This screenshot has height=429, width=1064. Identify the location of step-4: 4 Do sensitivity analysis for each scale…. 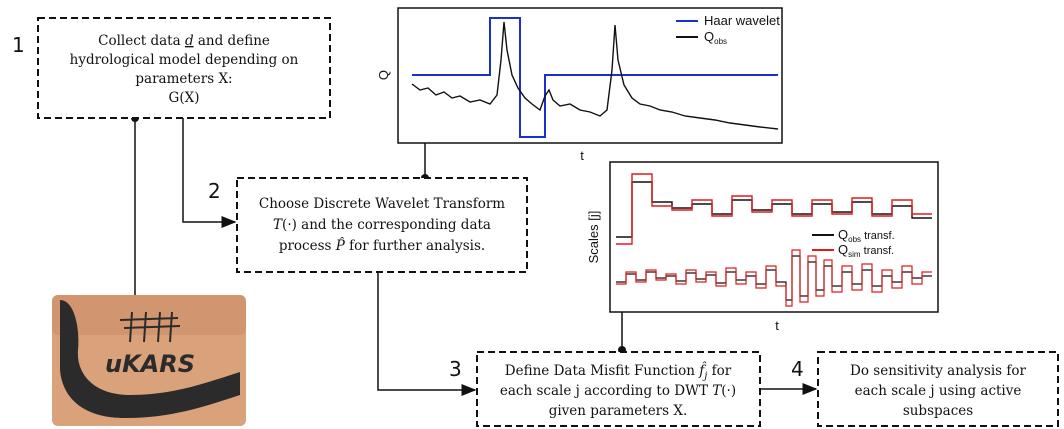
(925, 389).